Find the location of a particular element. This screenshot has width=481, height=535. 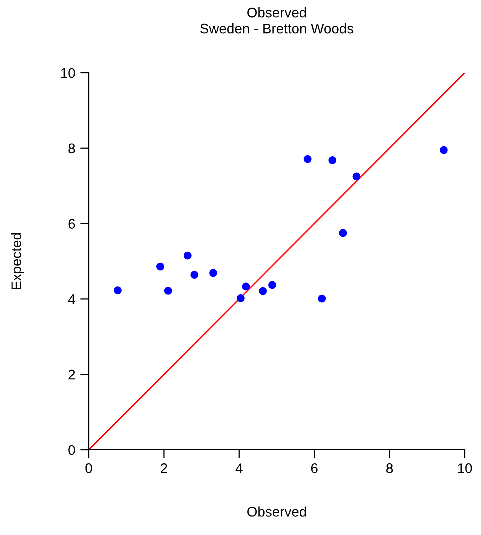

y-axis-title: Expected is located at coordinates (17, 261).